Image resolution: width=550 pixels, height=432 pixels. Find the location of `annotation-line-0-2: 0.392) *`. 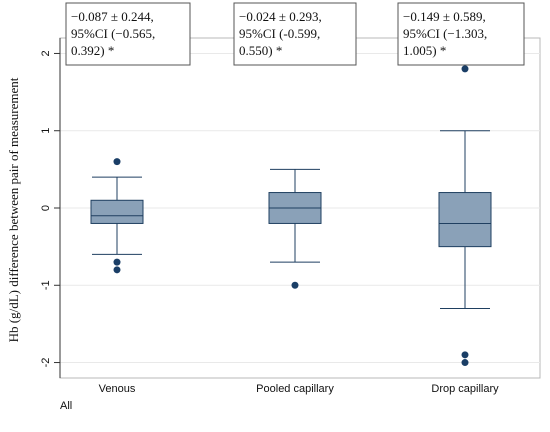

annotation-line-0-2: 0.392) * is located at coordinates (92, 50).